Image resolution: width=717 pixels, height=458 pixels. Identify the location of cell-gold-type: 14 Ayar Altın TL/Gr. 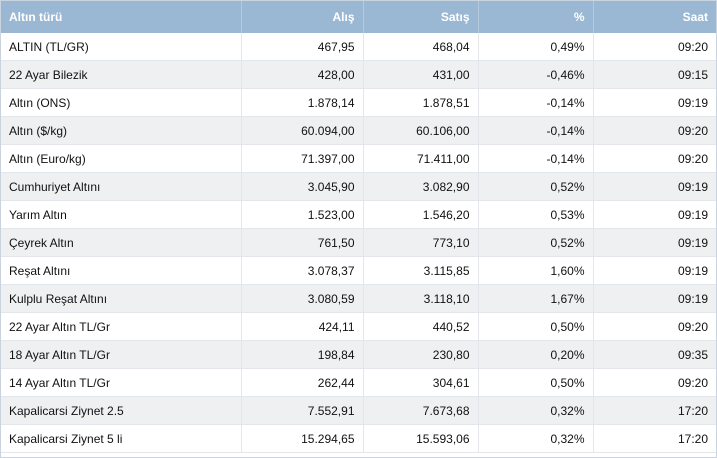
(121, 382).